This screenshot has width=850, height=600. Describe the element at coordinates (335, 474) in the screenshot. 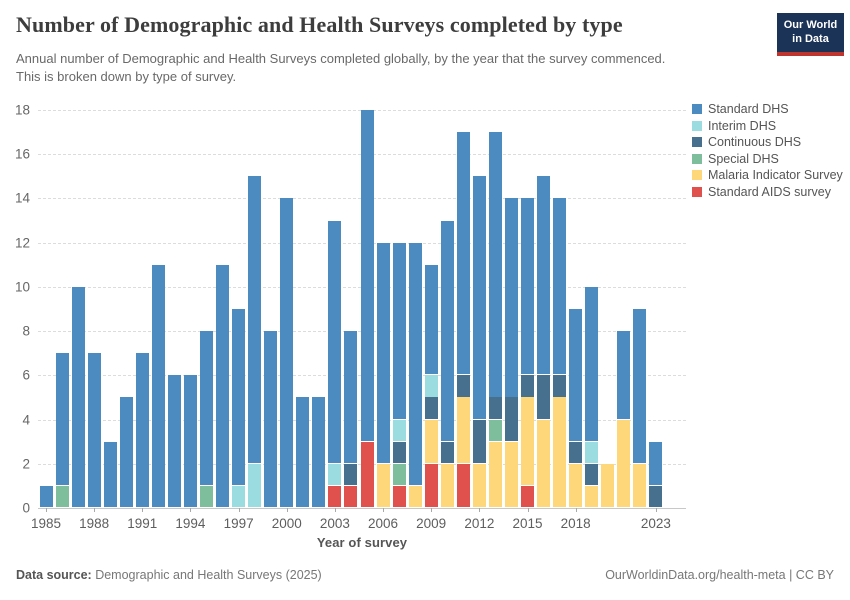

I see `bar-2003-interim-dhs` at that location.